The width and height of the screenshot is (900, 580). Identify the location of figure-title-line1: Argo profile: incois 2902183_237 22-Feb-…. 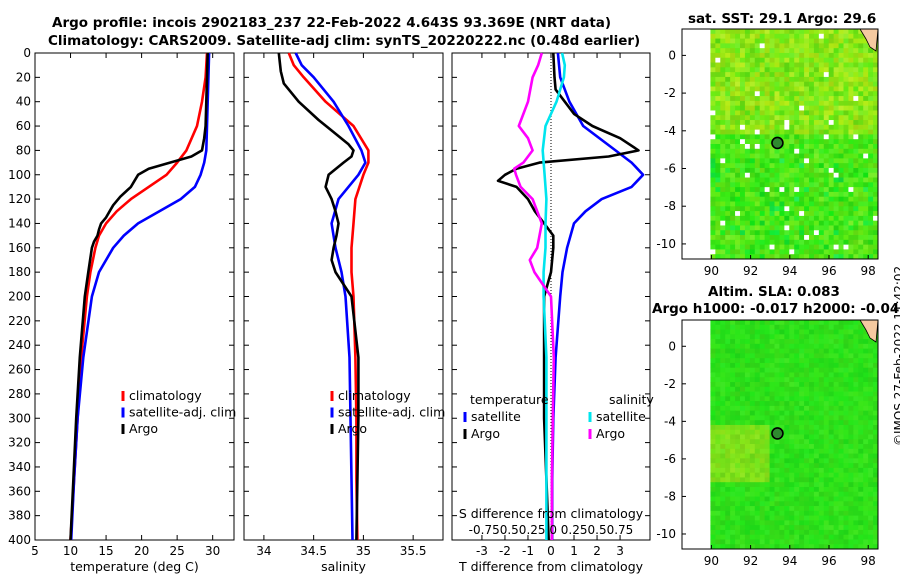
(332, 23).